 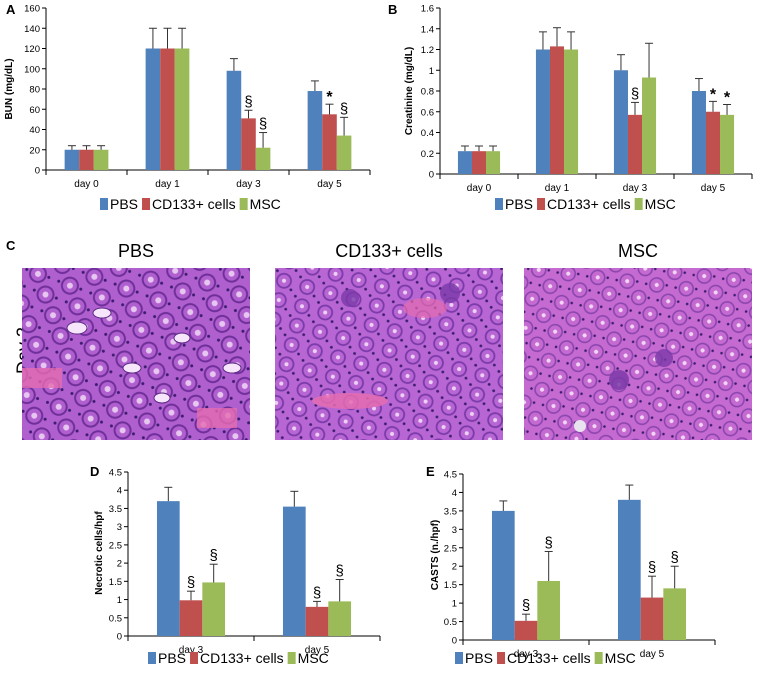 I want to click on chart-a-ytick-label: 120, so click(x=32, y=49).